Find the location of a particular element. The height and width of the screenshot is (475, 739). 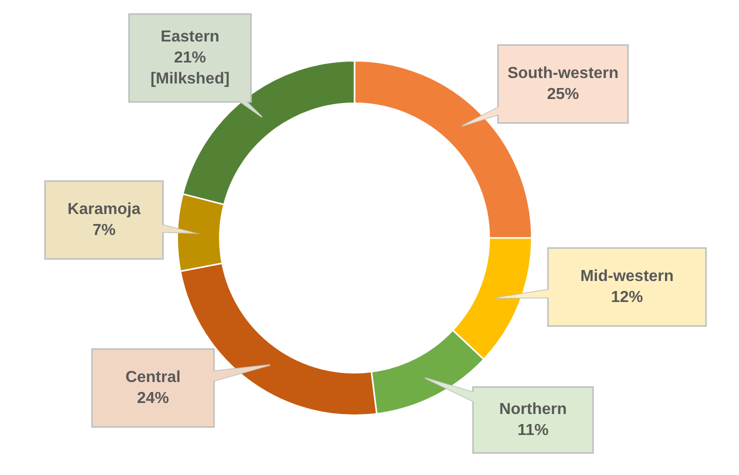

data-label: 11% is located at coordinates (533, 430).